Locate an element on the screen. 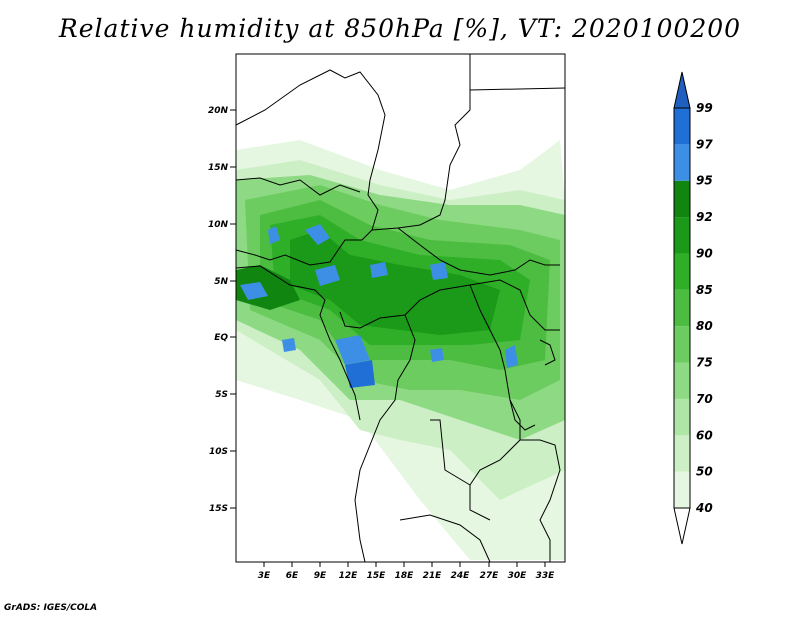 This screenshot has width=800, height=618. lon-label: 6E is located at coordinates (292, 576).